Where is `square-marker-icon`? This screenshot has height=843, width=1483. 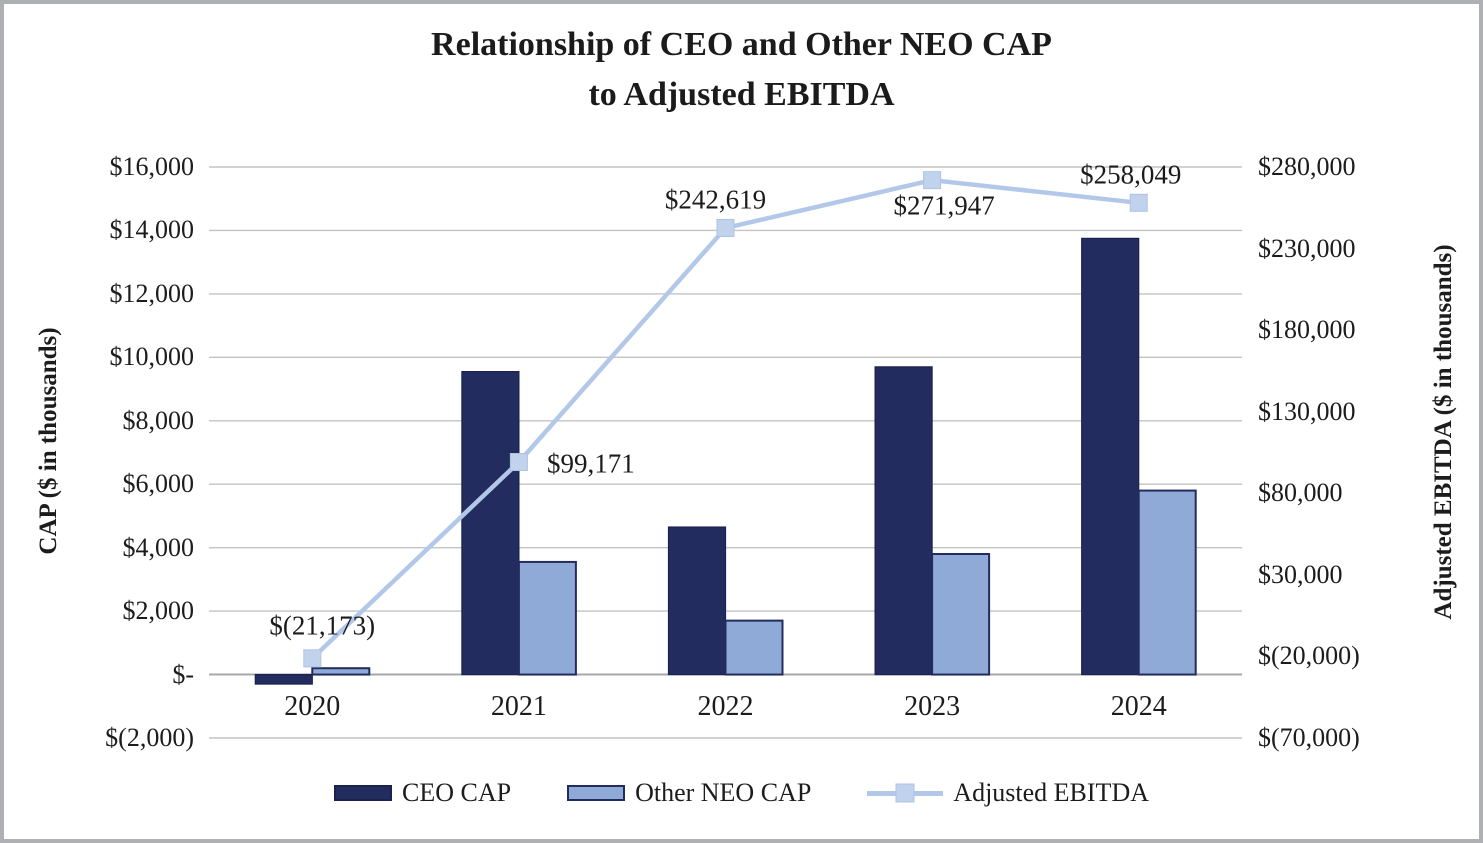 square-marker-icon is located at coordinates (905, 793).